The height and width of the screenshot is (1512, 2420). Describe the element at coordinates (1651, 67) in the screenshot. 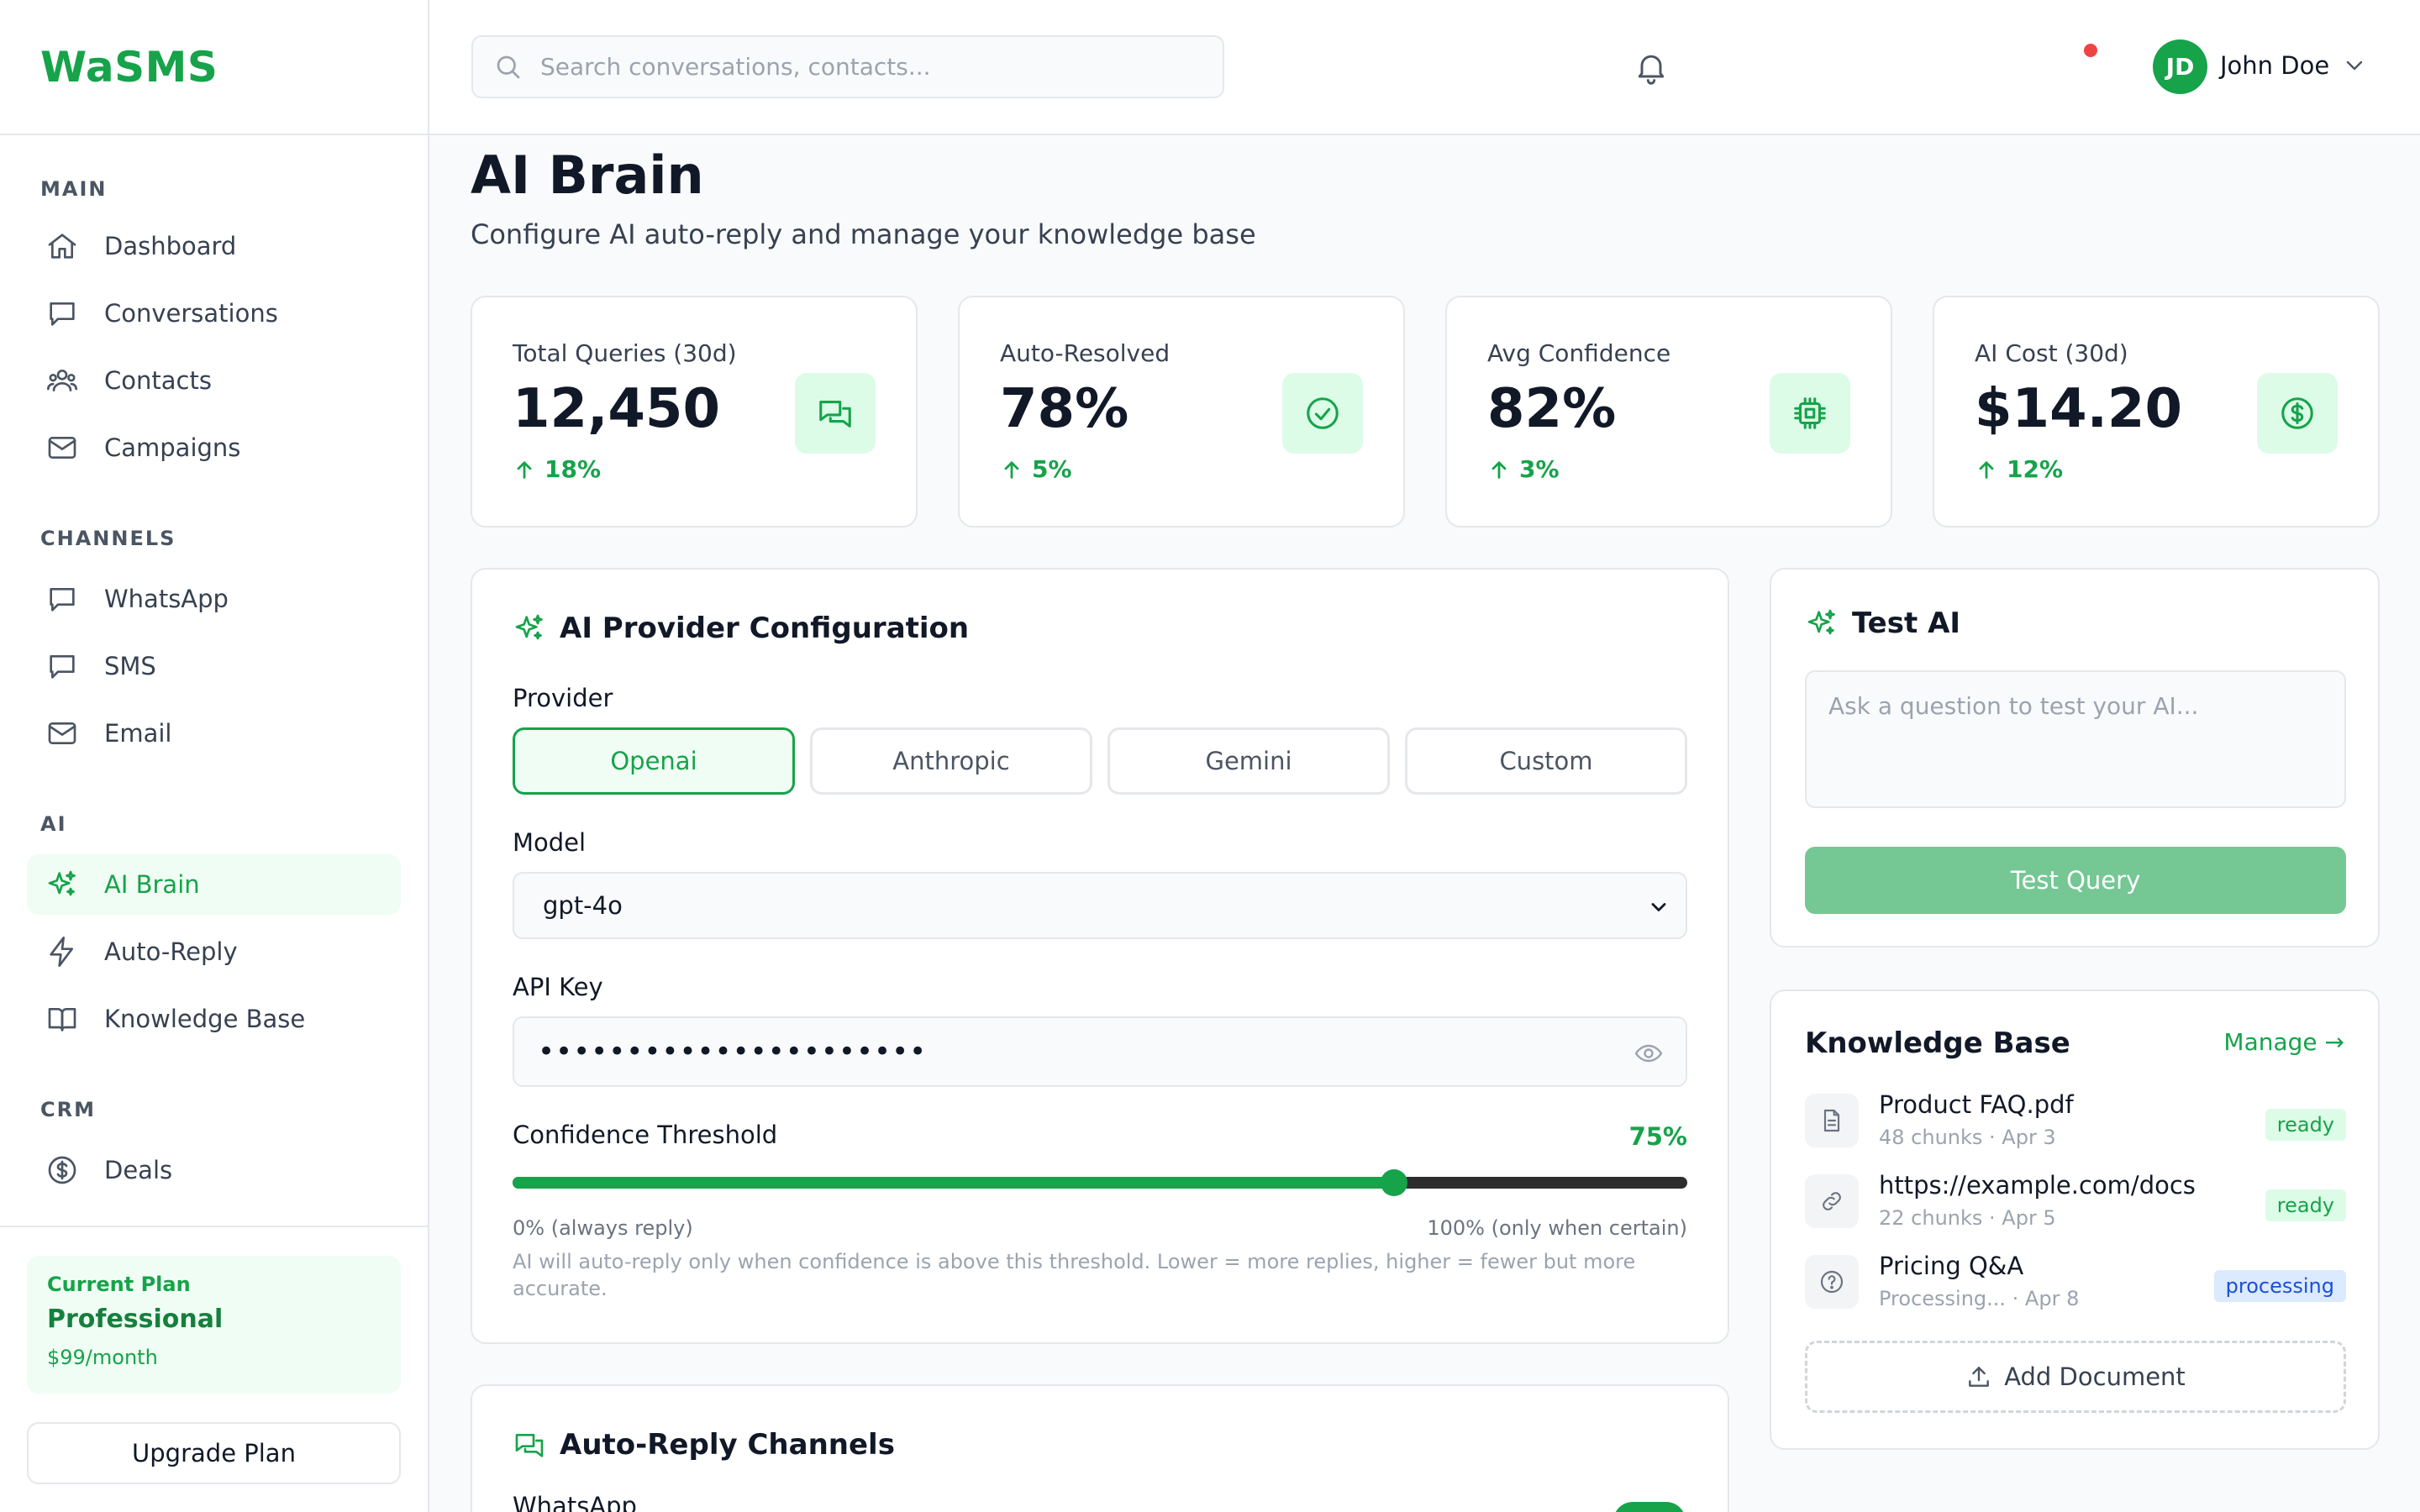

I see `notification-bell-icon` at that location.